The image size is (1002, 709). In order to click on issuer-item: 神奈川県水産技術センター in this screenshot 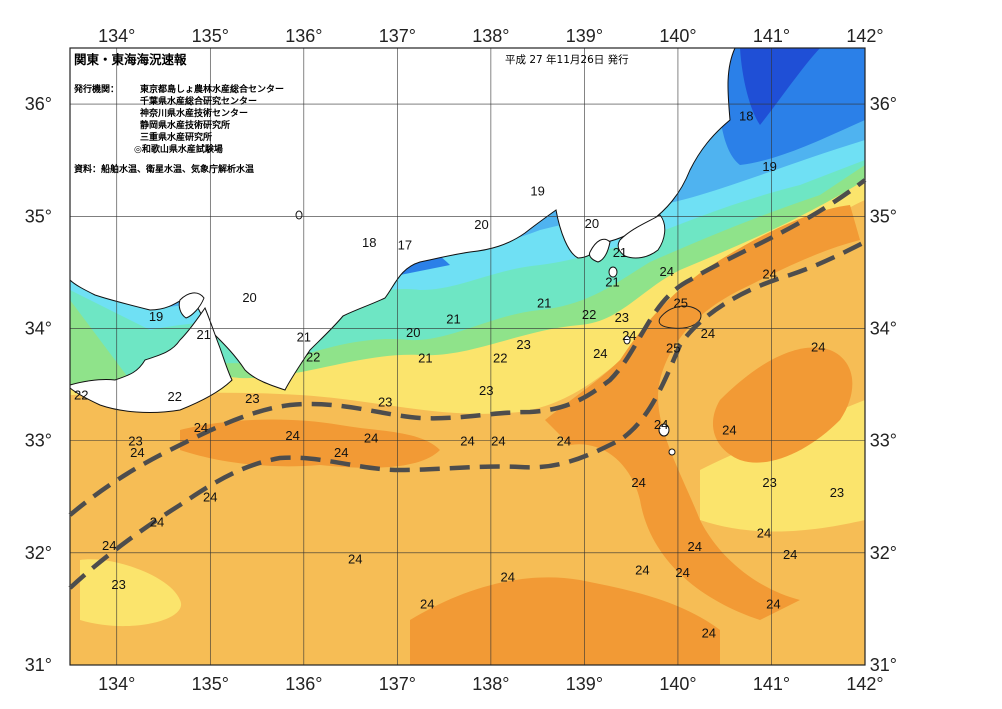, I will do `click(194, 113)`.